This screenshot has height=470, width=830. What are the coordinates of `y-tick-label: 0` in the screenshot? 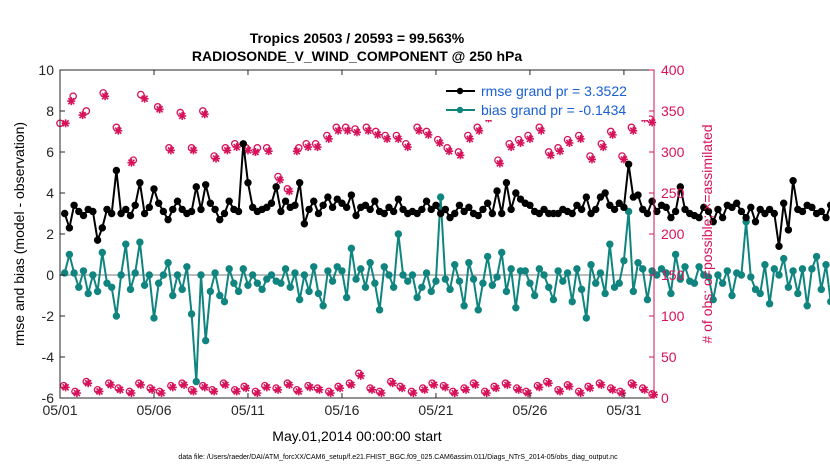 It's located at (50, 275).